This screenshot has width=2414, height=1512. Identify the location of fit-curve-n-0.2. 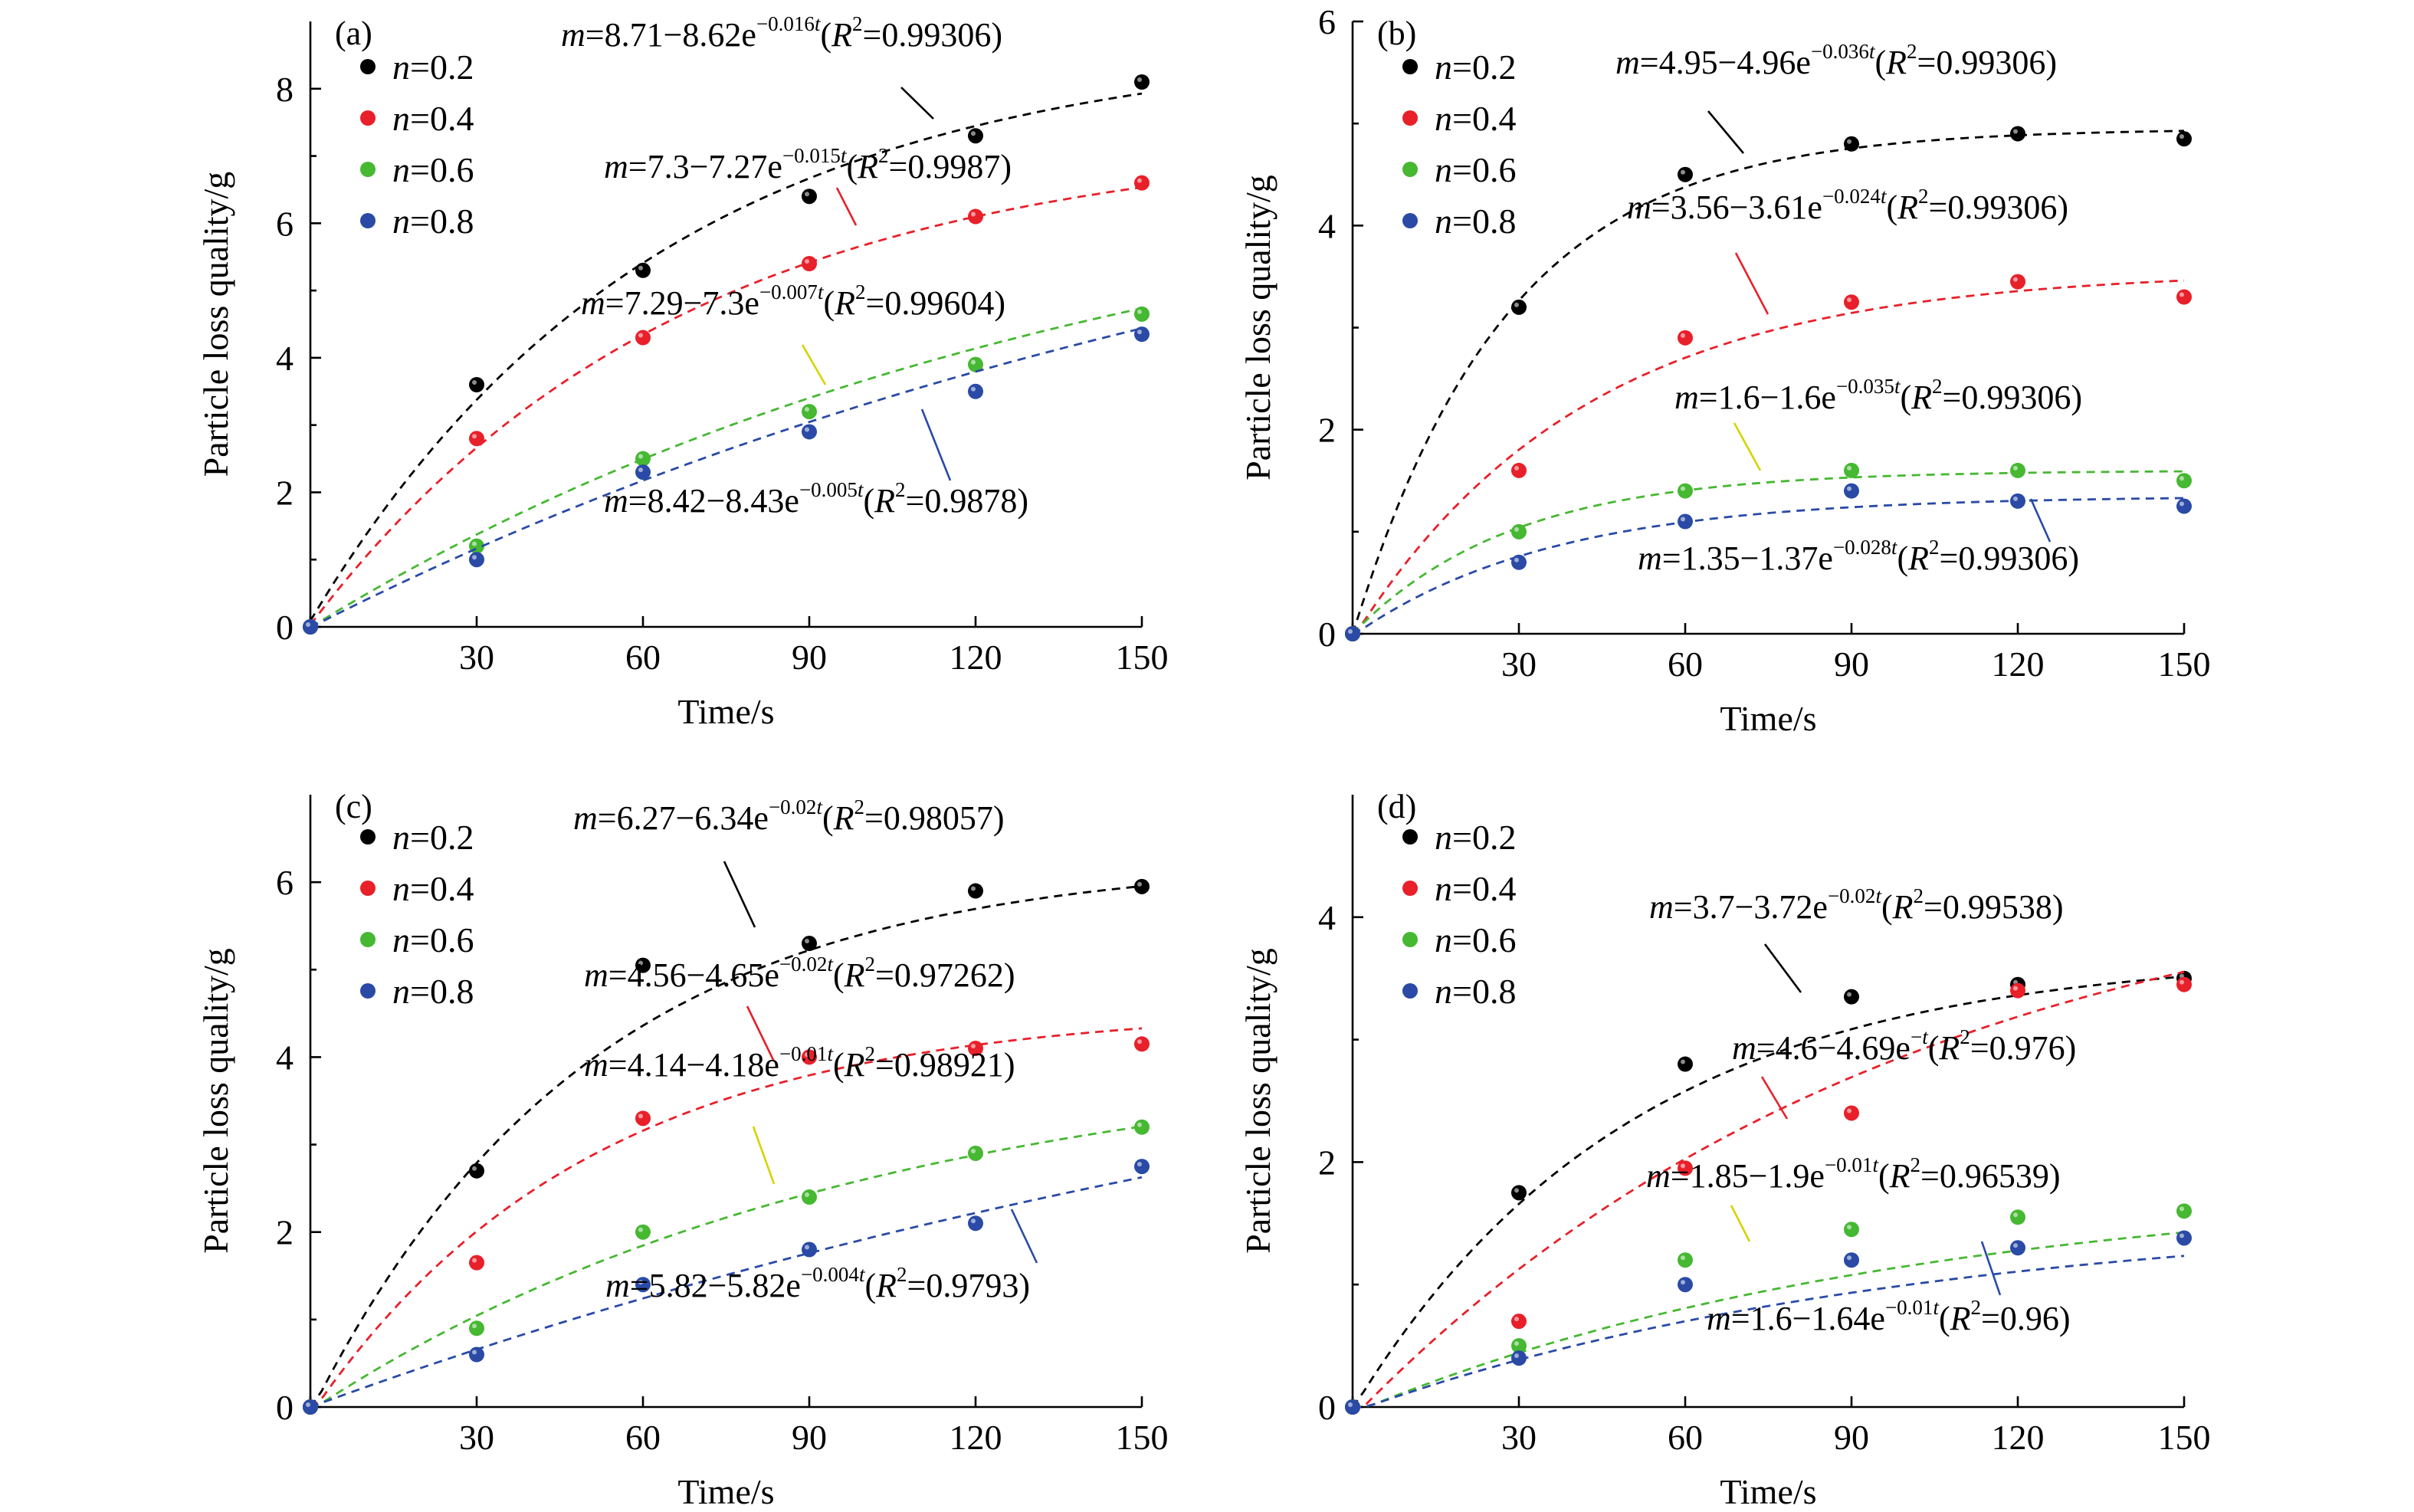
(726, 357).